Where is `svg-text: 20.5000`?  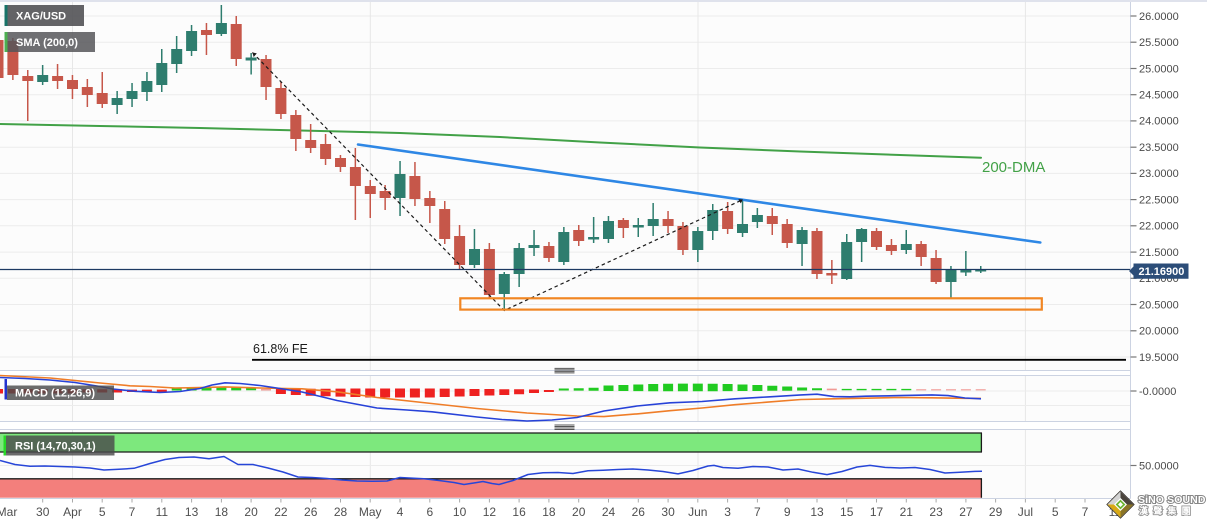
svg-text: 20.5000 is located at coordinates (1159, 305).